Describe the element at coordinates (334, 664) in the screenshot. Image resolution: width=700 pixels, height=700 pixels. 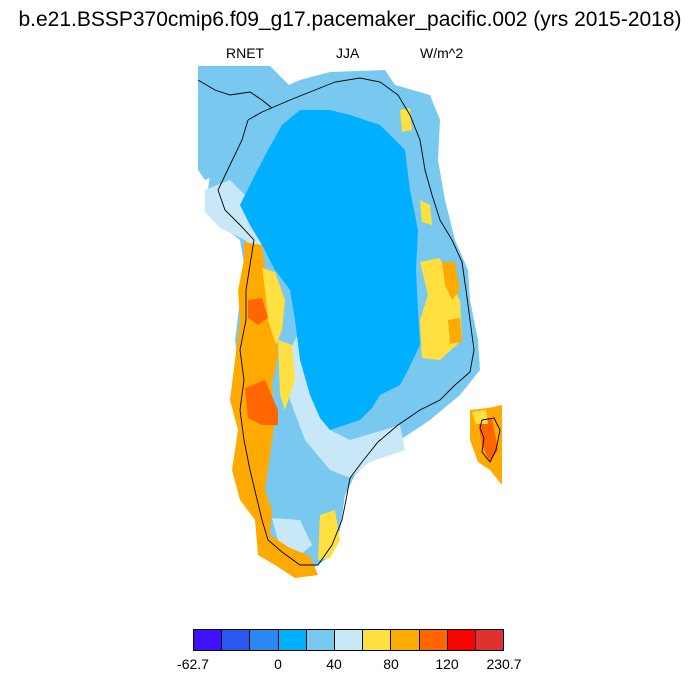
I see `colorbar-tick-label: 40` at that location.